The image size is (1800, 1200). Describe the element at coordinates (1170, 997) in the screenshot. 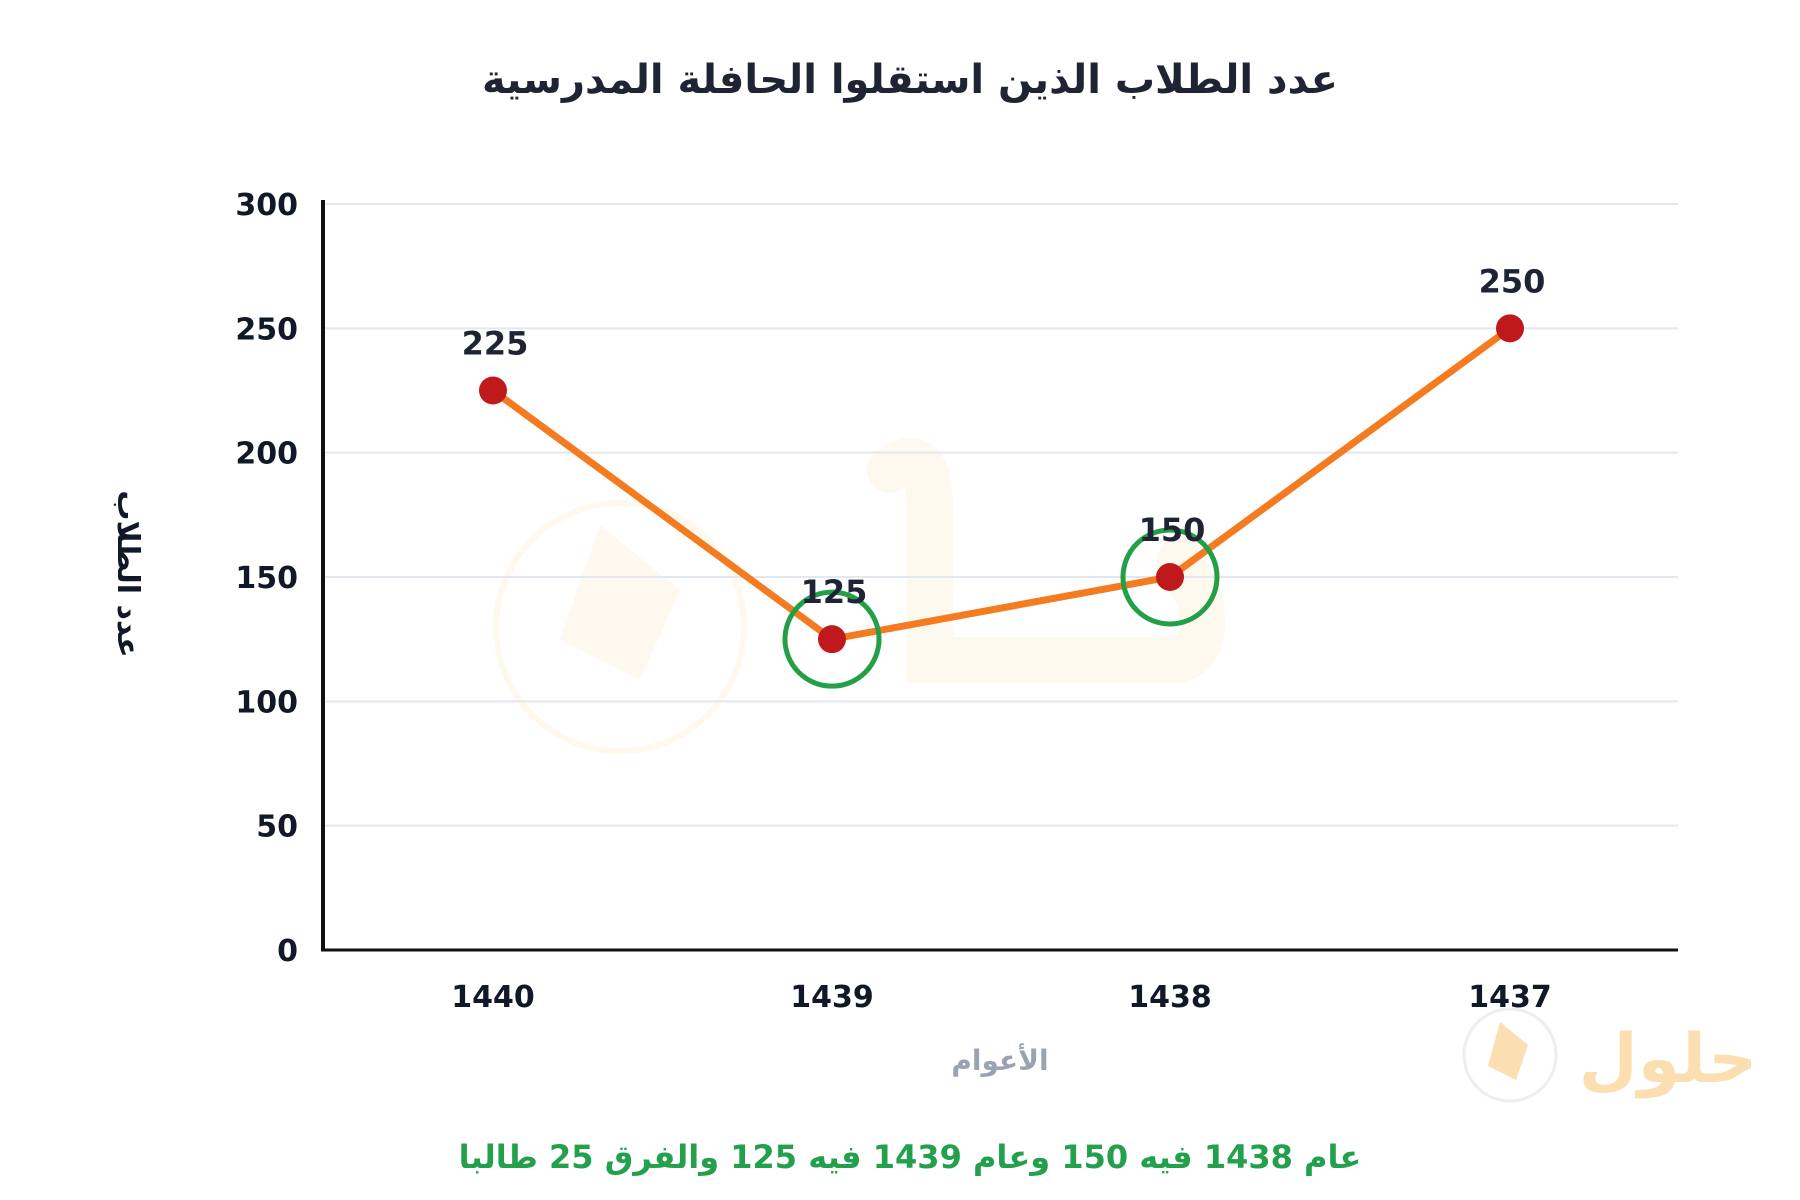

I see `x-tick-label: 1438` at that location.